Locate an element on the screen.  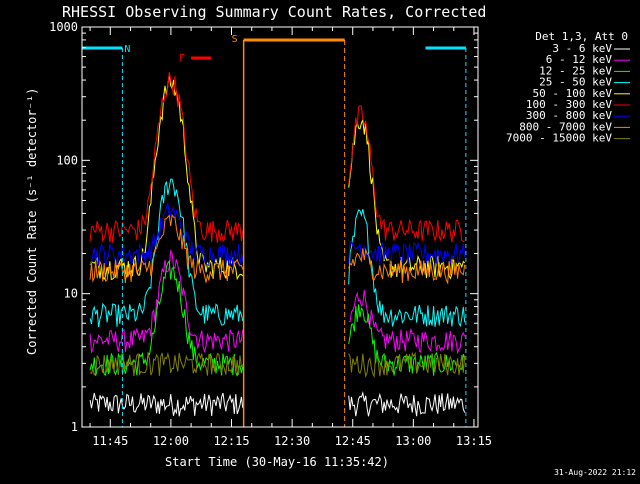
x-tick-label: 12:15 is located at coordinates (231, 441).